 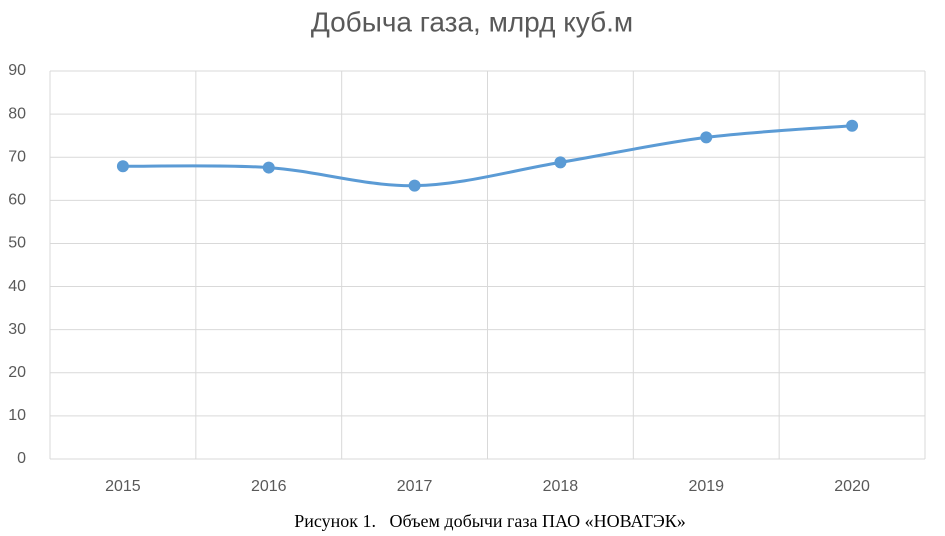 What do you see at coordinates (269, 486) in the screenshot?
I see `x-tick-label: 2016` at bounding box center [269, 486].